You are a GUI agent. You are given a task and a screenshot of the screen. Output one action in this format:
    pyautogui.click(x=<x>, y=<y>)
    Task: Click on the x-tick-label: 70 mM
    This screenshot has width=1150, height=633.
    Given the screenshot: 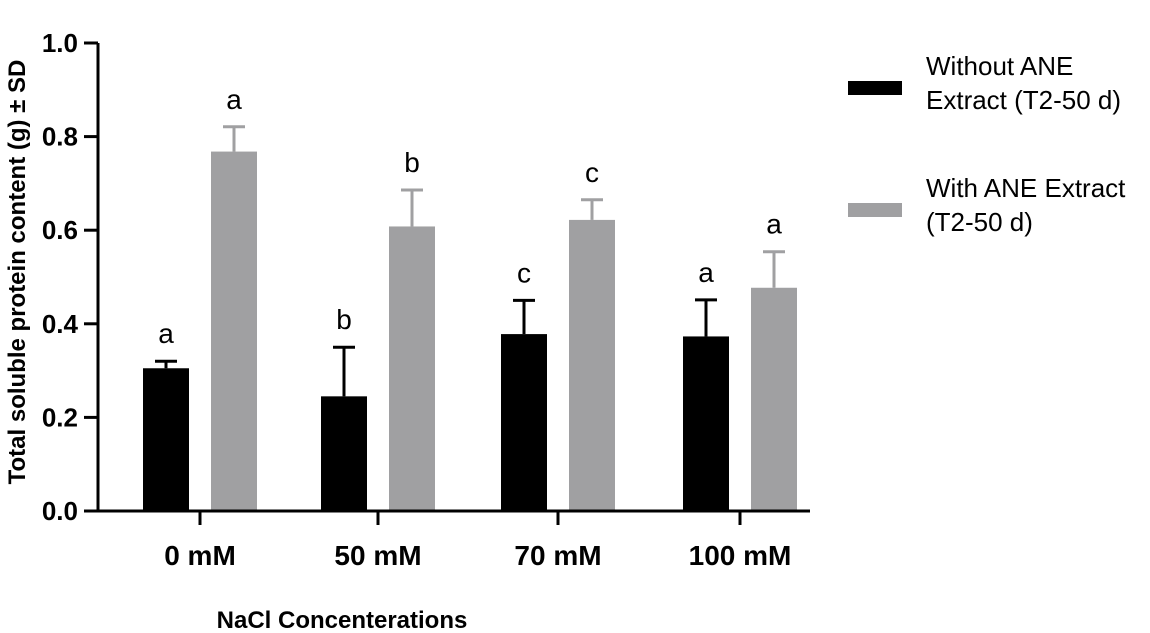 What is the action you would take?
    pyautogui.click(x=557, y=555)
    